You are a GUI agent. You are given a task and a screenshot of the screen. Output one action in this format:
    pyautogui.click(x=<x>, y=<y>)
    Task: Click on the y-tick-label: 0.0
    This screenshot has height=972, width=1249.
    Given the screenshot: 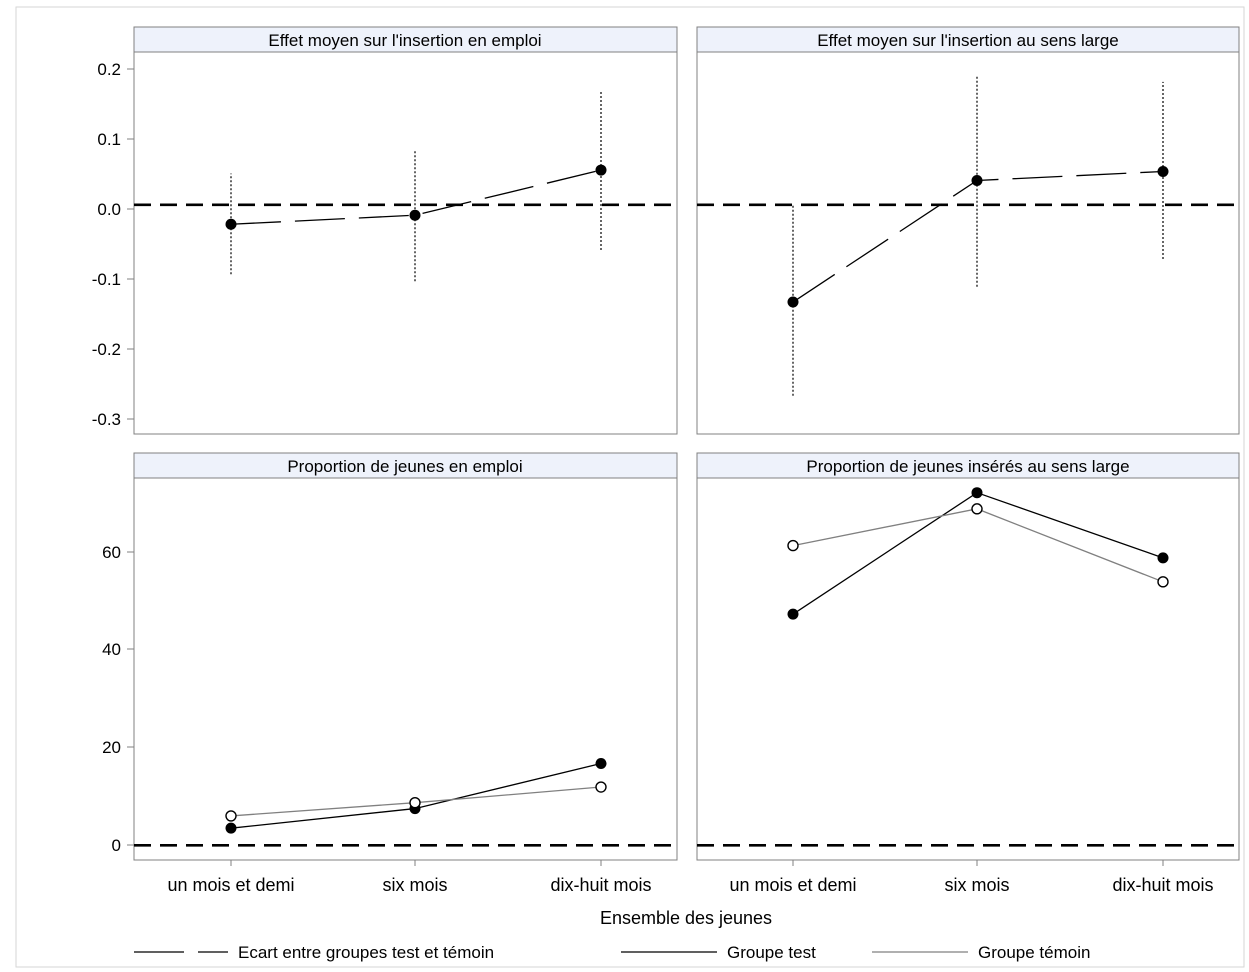 What is the action you would take?
    pyautogui.click(x=109, y=209)
    